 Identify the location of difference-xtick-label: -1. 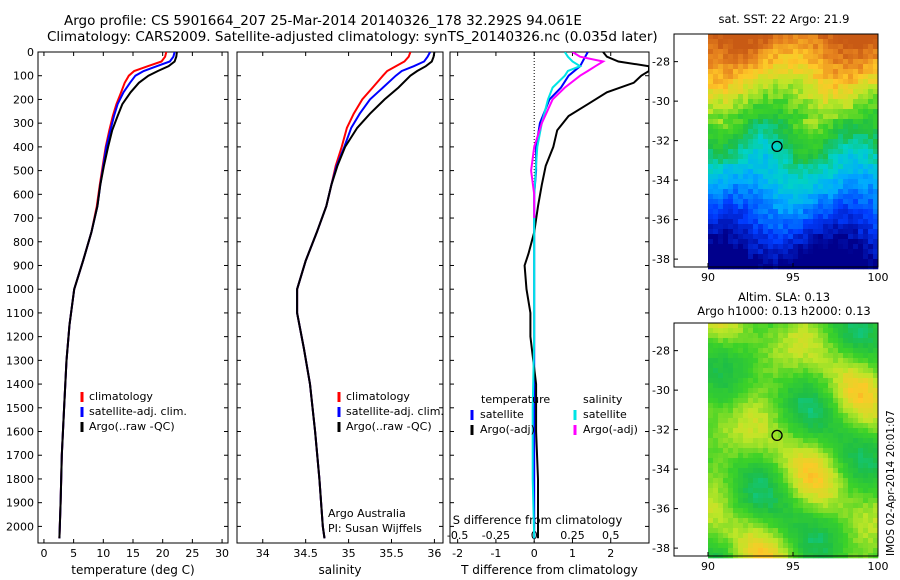
(495, 553).